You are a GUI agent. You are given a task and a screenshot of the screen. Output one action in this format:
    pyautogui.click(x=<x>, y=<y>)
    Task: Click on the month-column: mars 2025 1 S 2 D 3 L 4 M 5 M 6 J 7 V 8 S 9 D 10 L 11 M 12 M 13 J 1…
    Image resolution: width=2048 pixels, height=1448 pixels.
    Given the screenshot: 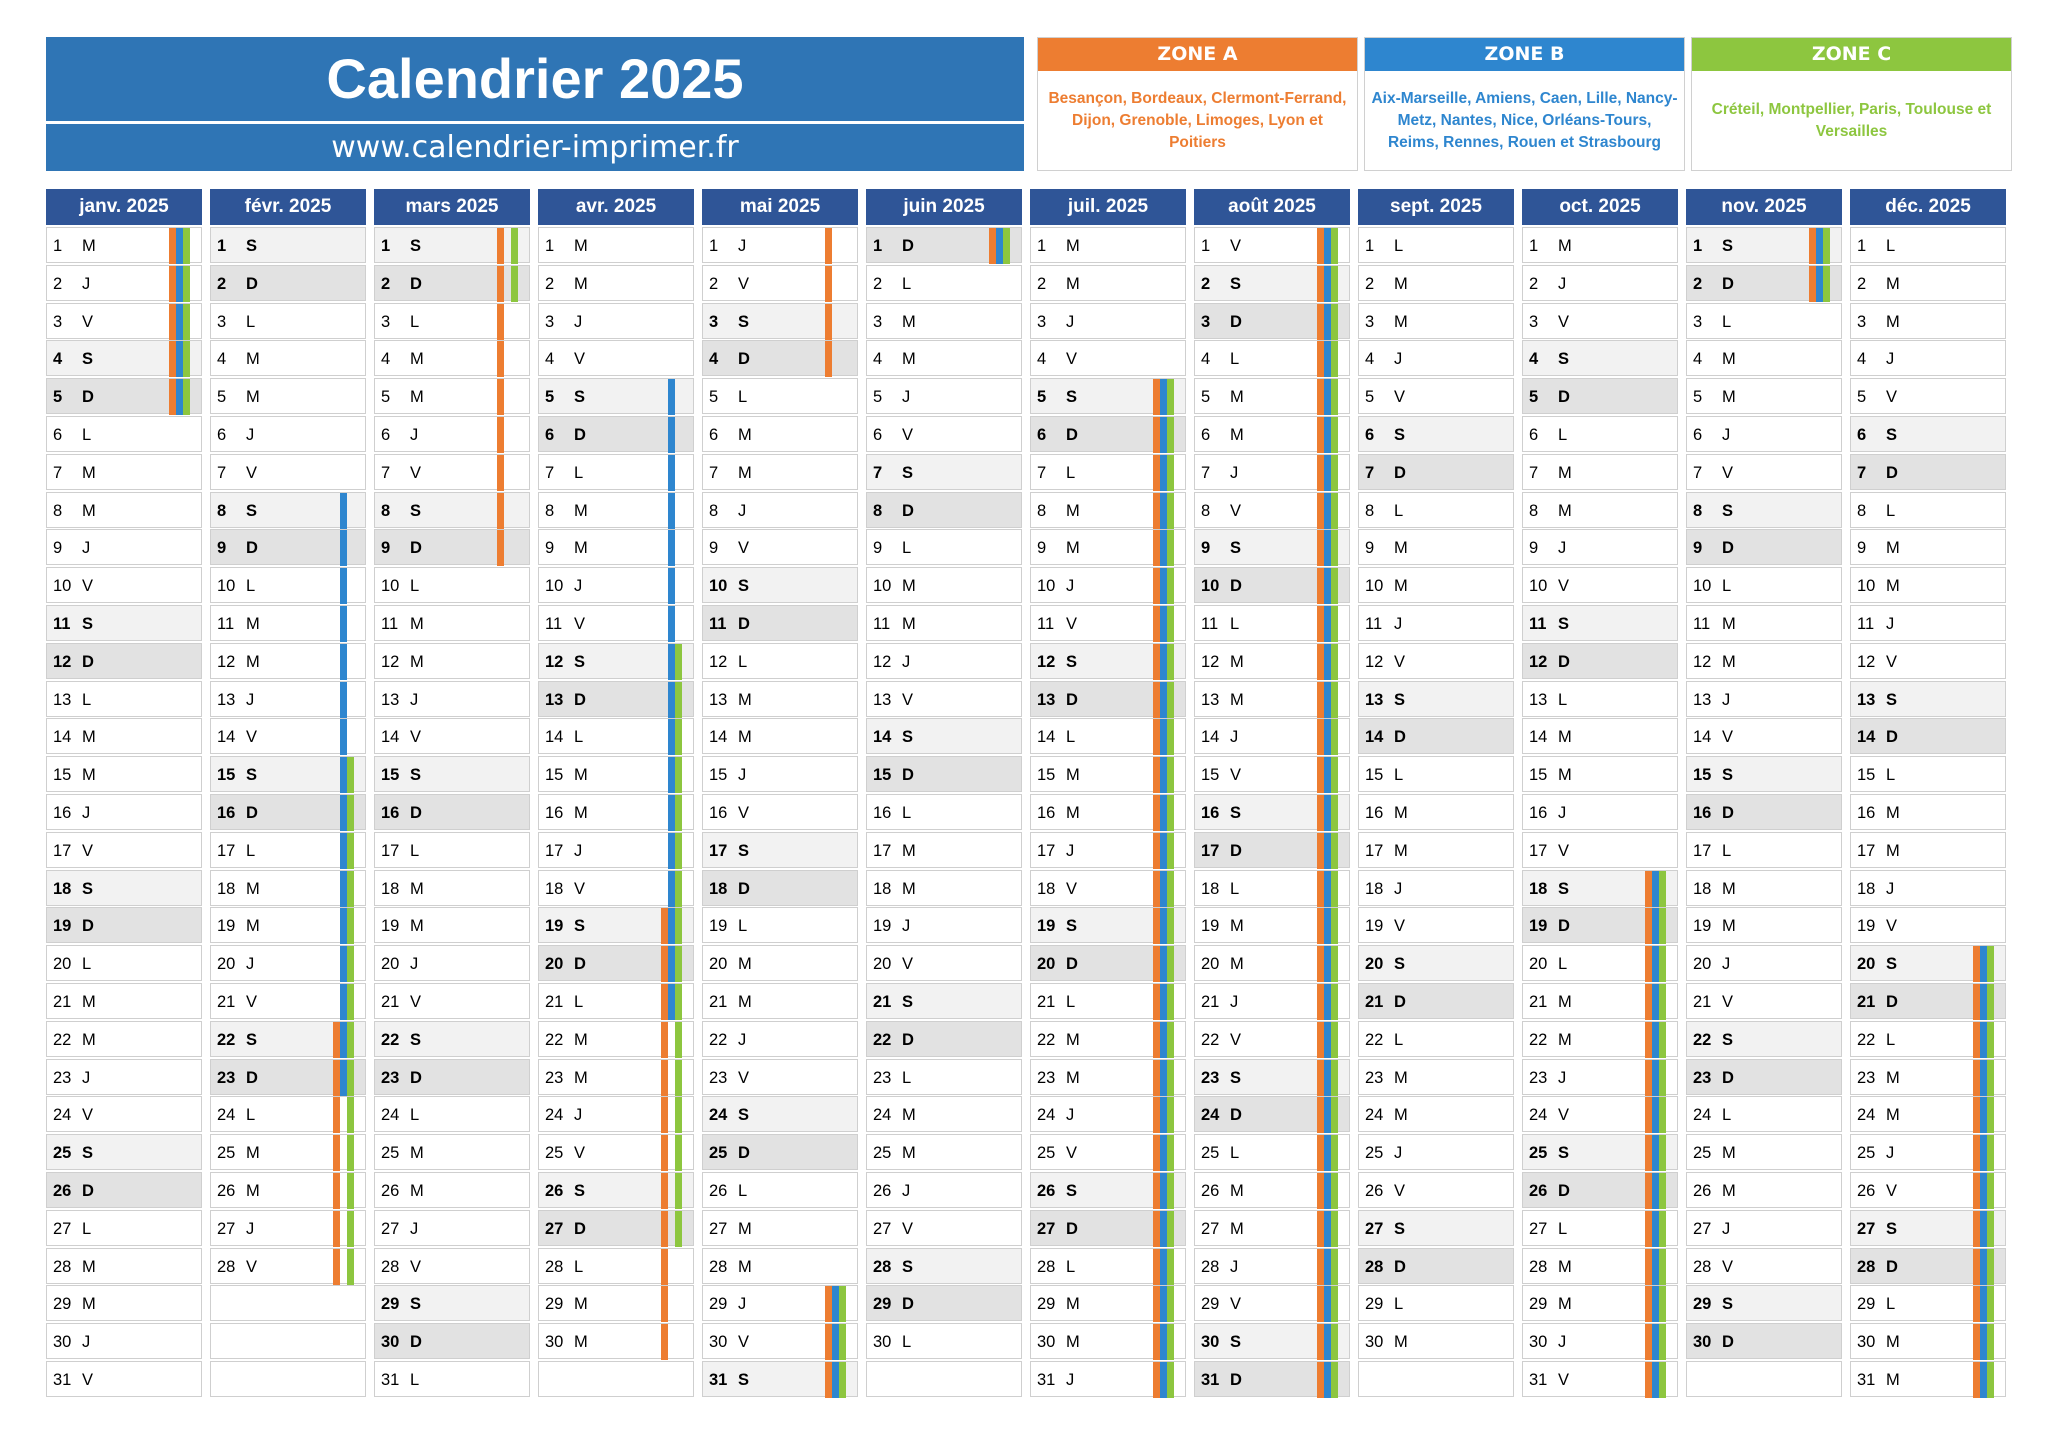 What is the action you would take?
    pyautogui.click(x=452, y=793)
    